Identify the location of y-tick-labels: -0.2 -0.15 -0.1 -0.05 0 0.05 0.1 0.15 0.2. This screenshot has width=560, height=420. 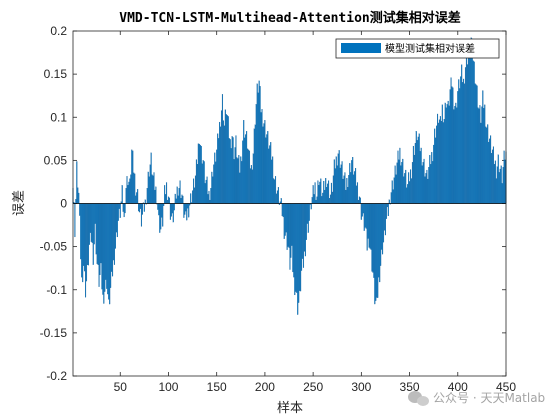
(54, 203).